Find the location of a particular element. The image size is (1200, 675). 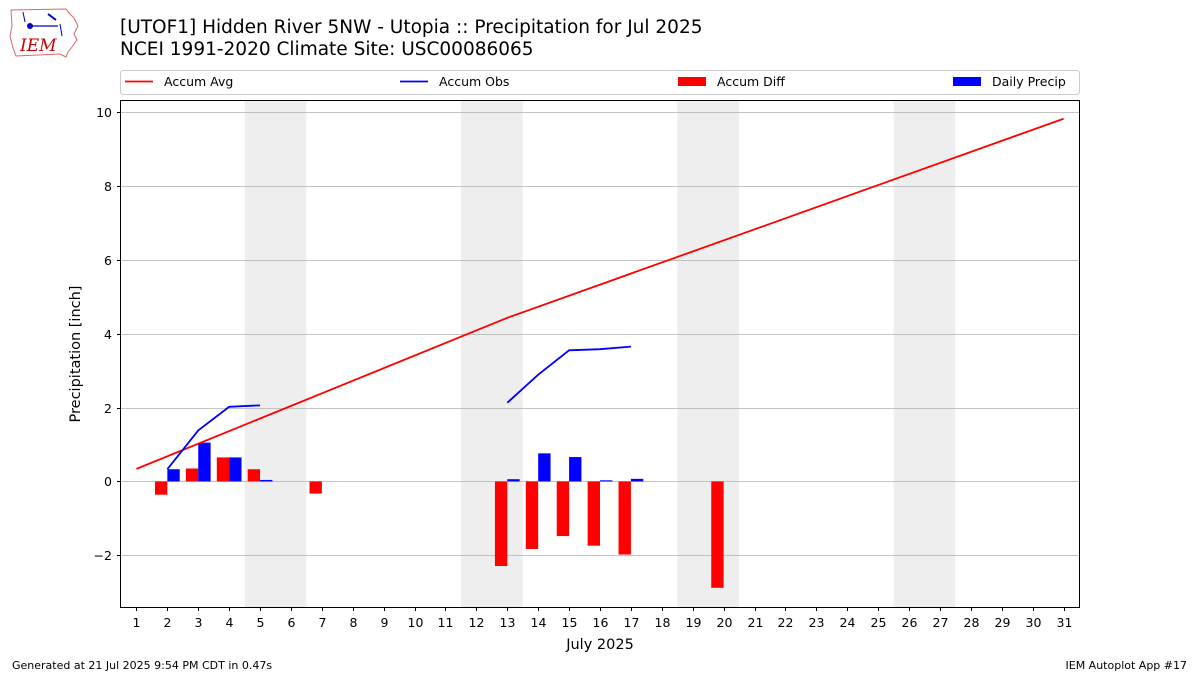

x-tick-label: 27 is located at coordinates (941, 622).